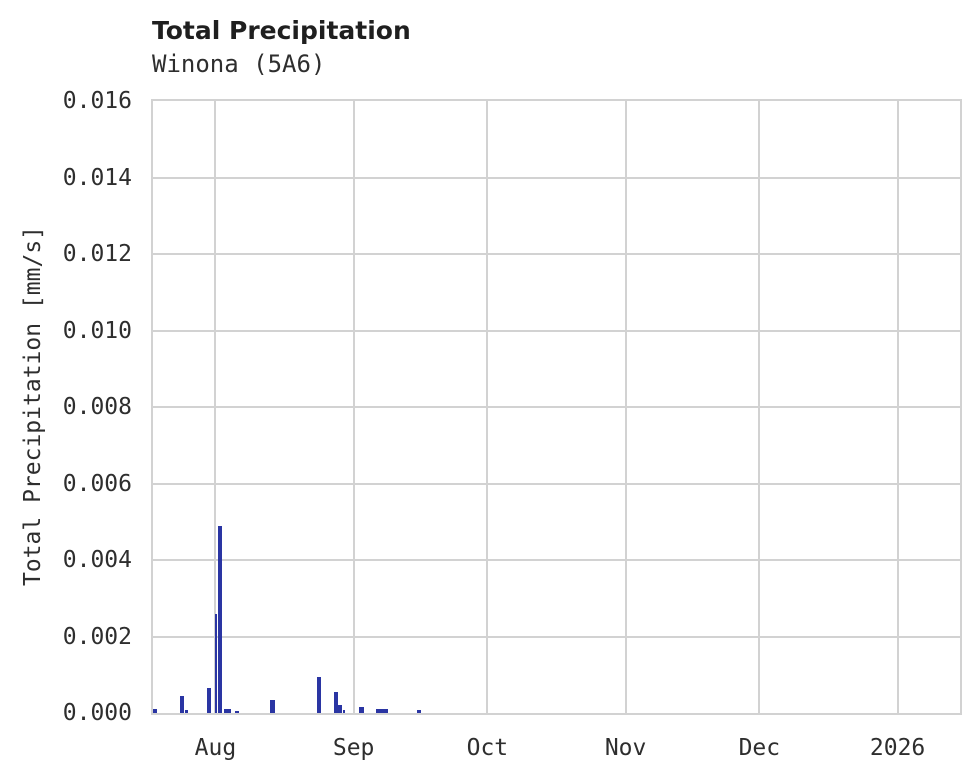 This screenshot has width=980, height=780. Describe the element at coordinates (97, 560) in the screenshot. I see `y-tick-label: 0.004` at that location.